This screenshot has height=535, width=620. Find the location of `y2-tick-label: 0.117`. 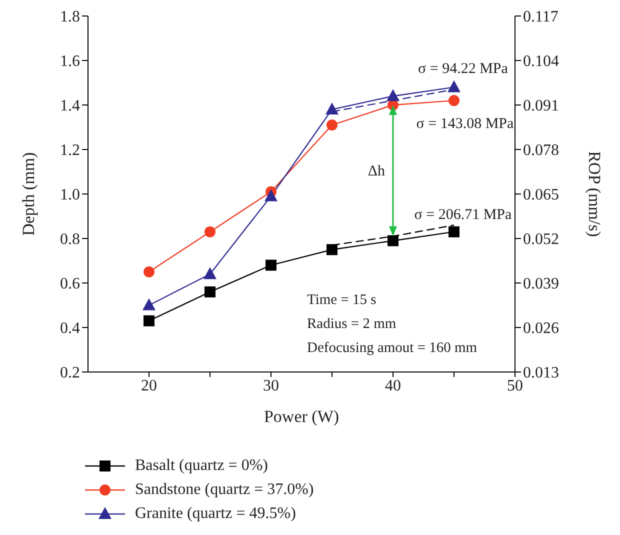

y2-tick-label: 0.117 is located at coordinates (540, 17).